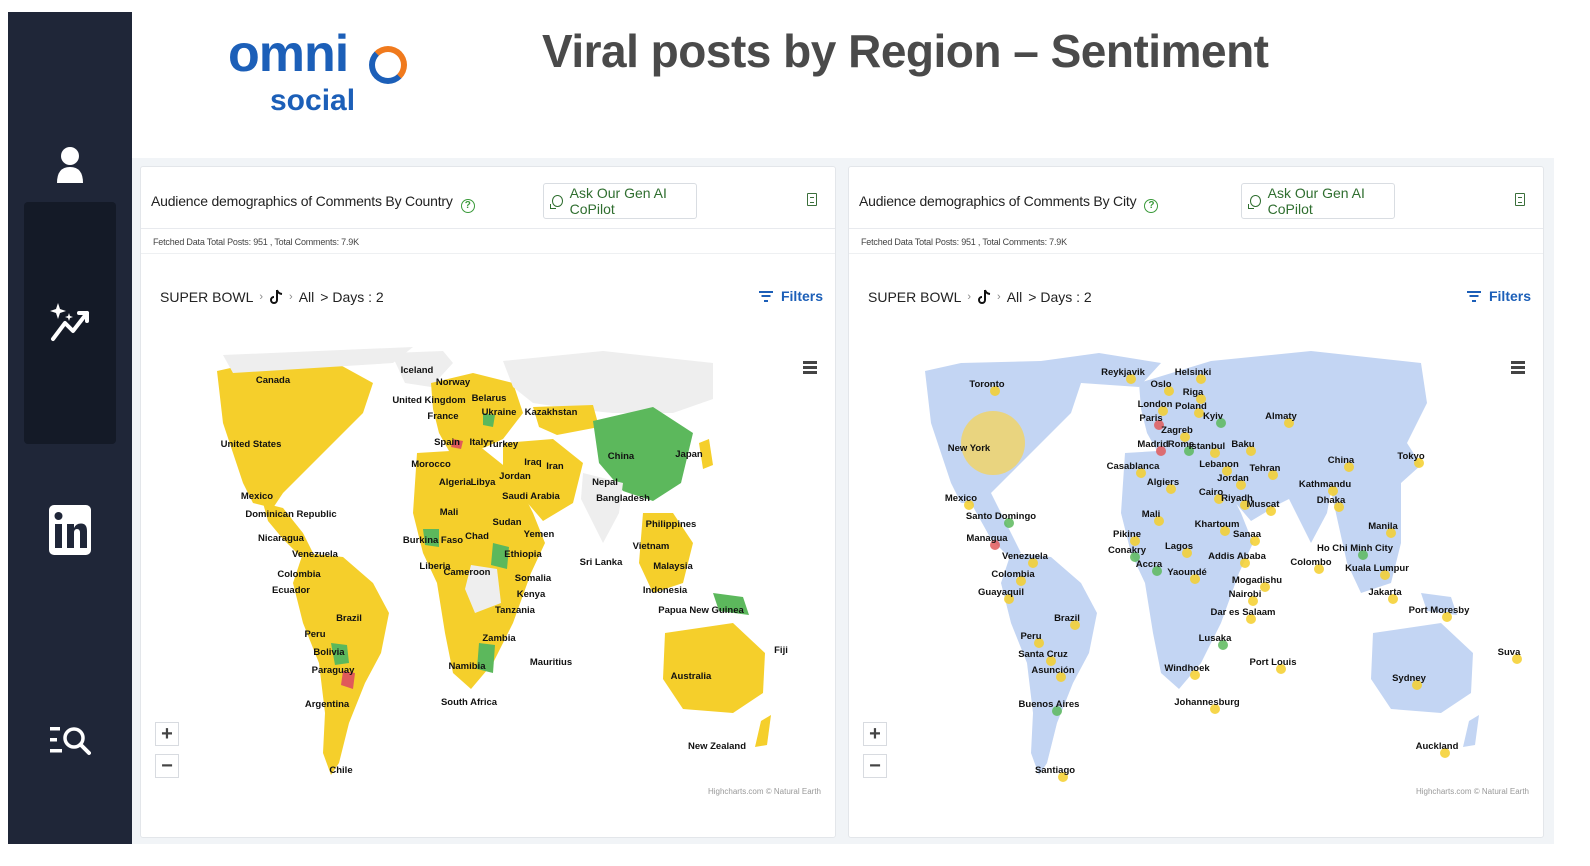 The width and height of the screenshot is (1590, 866). What do you see at coordinates (428, 400) in the screenshot?
I see `map-label-united-kingdom: United Kingdom` at bounding box center [428, 400].